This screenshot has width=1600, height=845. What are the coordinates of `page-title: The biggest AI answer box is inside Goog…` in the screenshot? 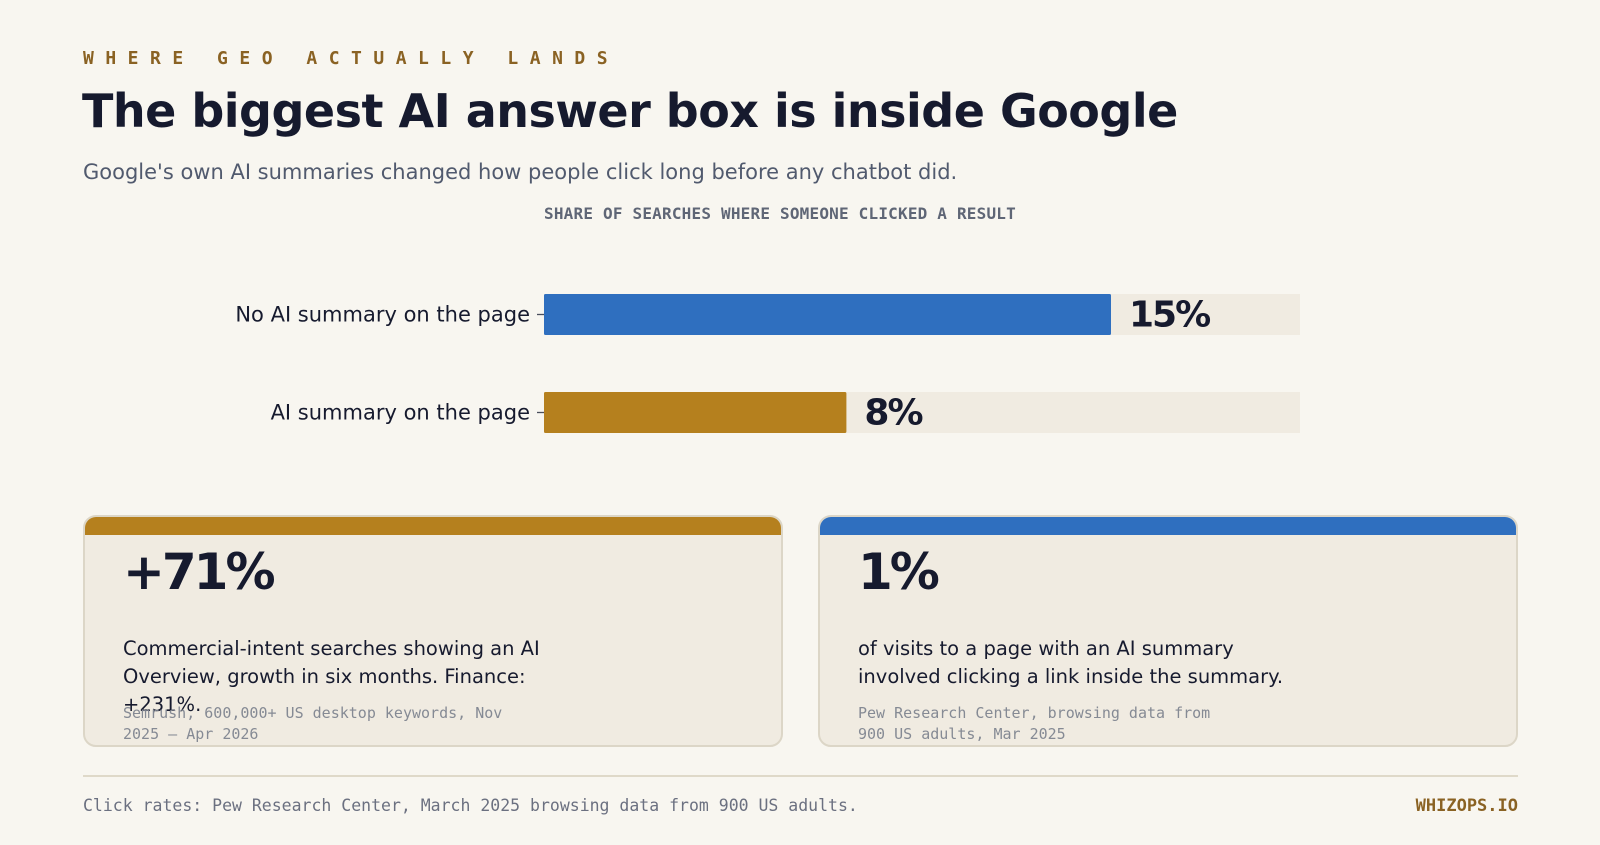 It's located at (630, 111).